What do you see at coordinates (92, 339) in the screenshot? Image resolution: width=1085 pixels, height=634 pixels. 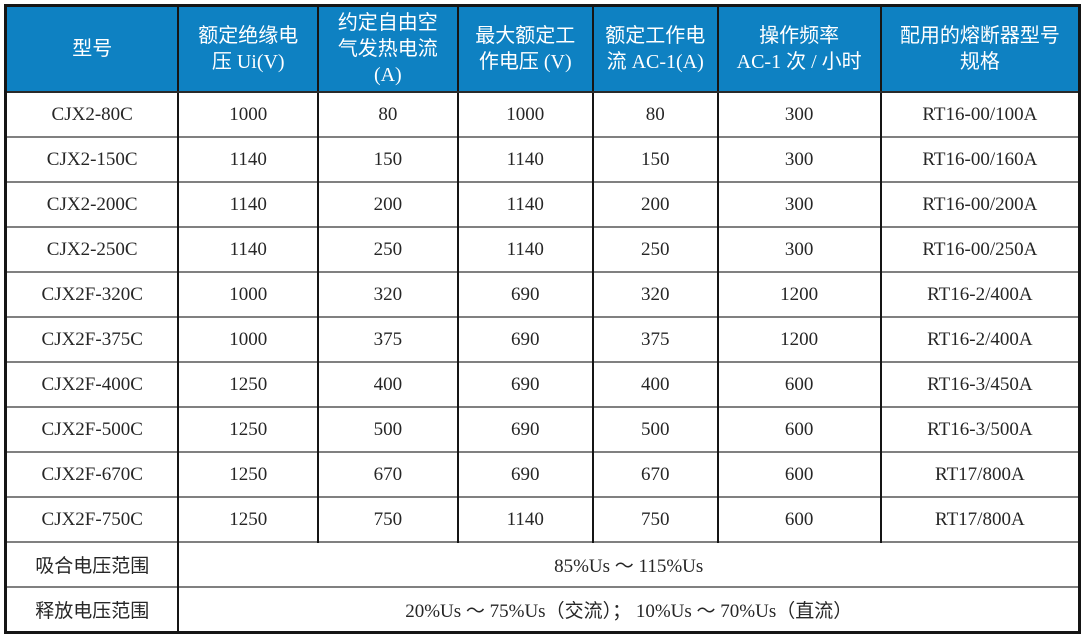 I see `model-cell: CJX2F-375C` at bounding box center [92, 339].